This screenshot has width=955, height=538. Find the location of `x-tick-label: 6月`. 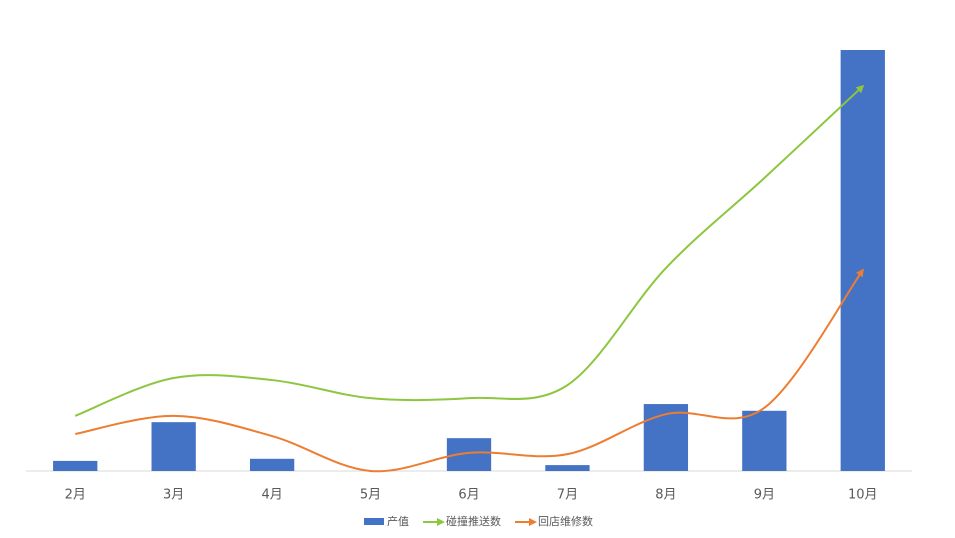

x-tick-label: 6月 is located at coordinates (468, 495).